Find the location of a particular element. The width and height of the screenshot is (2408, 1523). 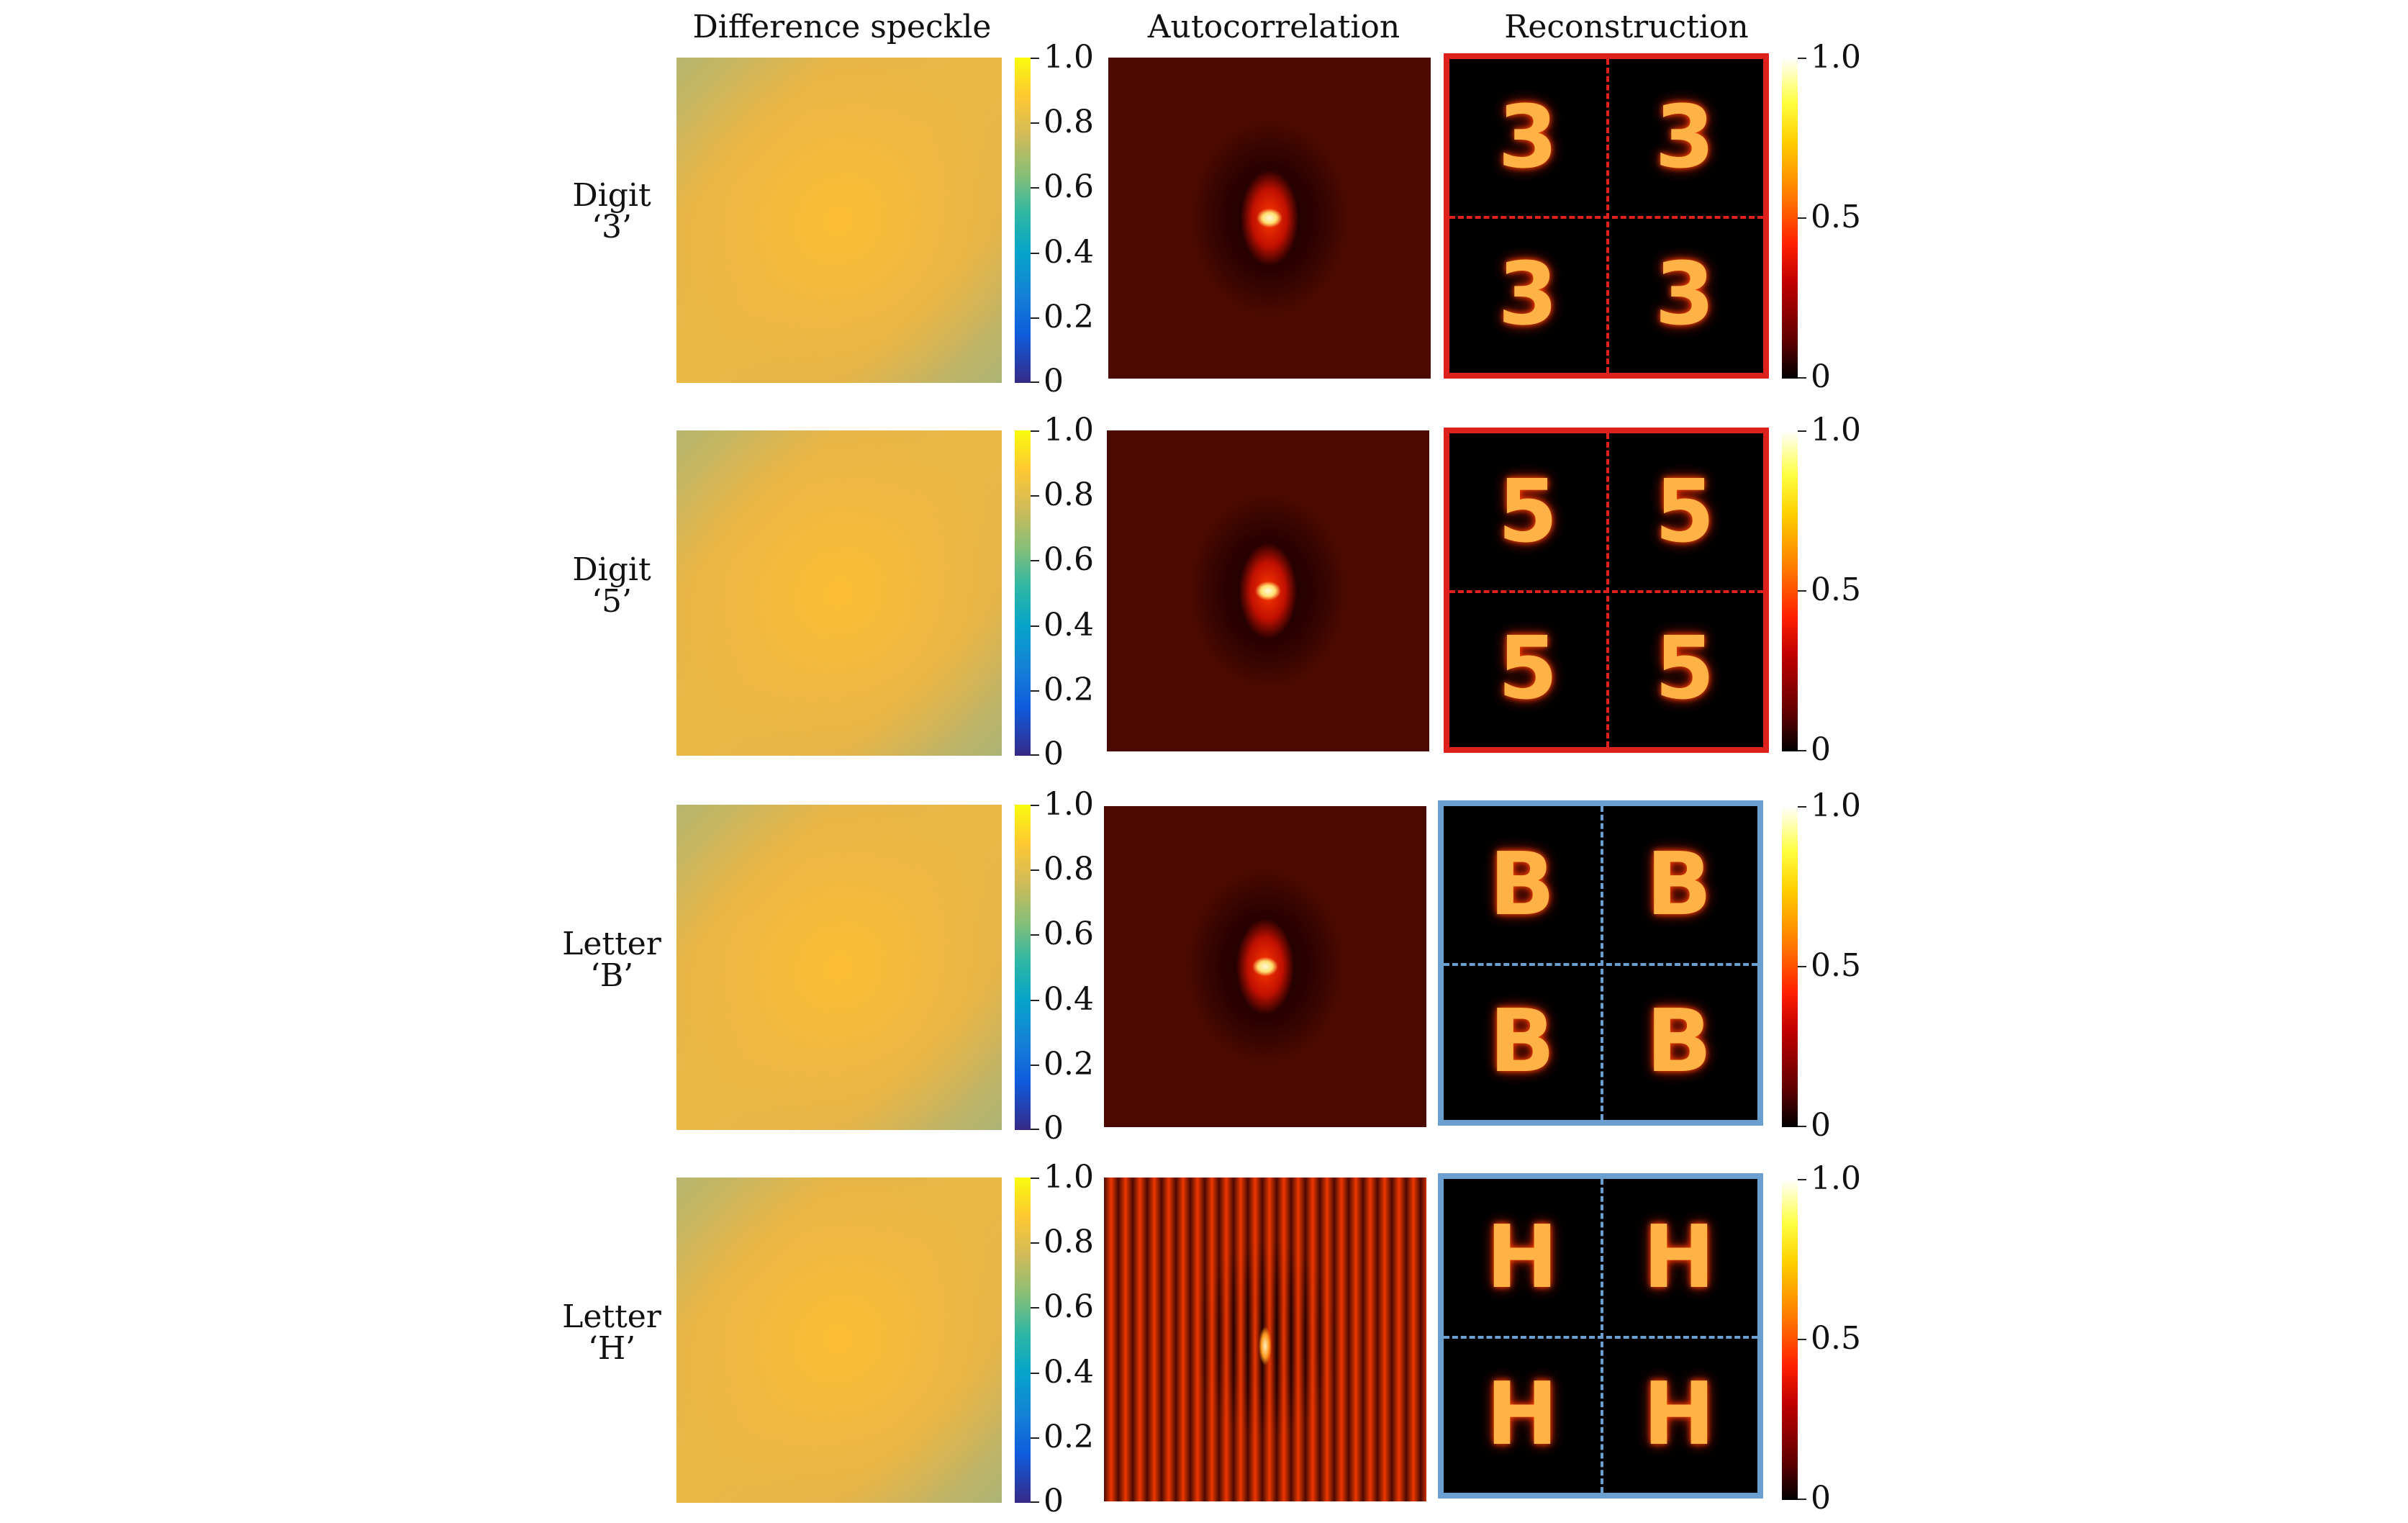

row-label: Digit ‘5’ is located at coordinates (612, 586).